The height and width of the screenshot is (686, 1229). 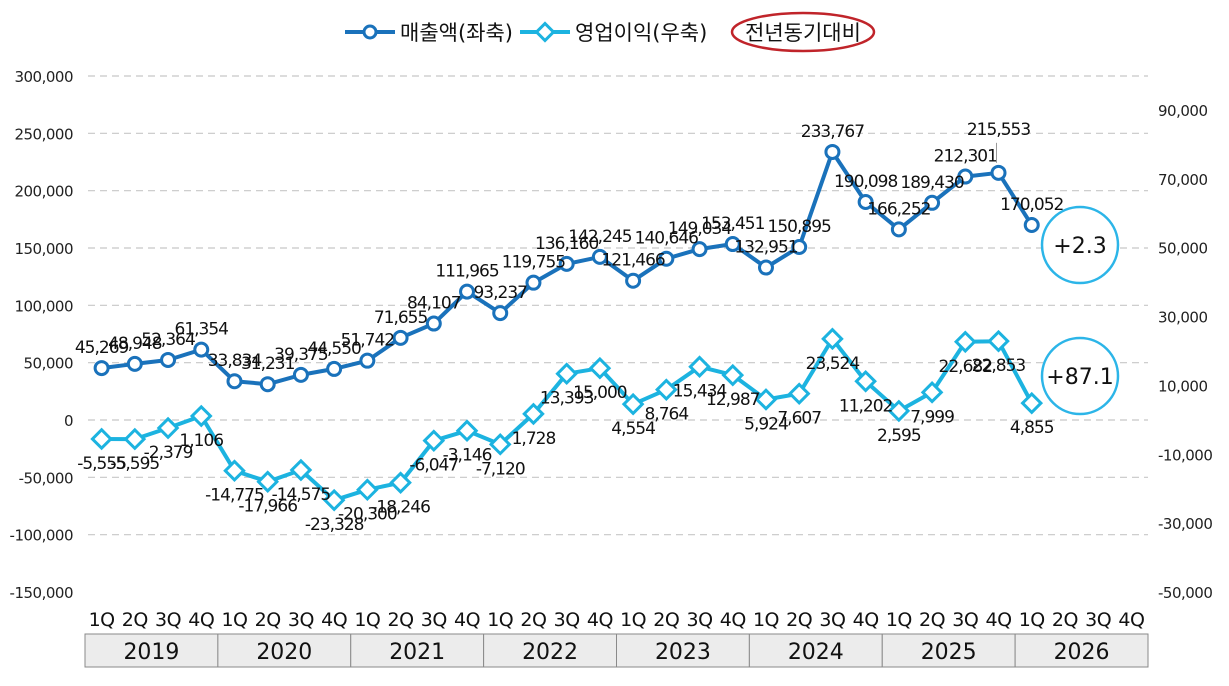 I want to click on op-data-label: 11,202, so click(x=866, y=406).